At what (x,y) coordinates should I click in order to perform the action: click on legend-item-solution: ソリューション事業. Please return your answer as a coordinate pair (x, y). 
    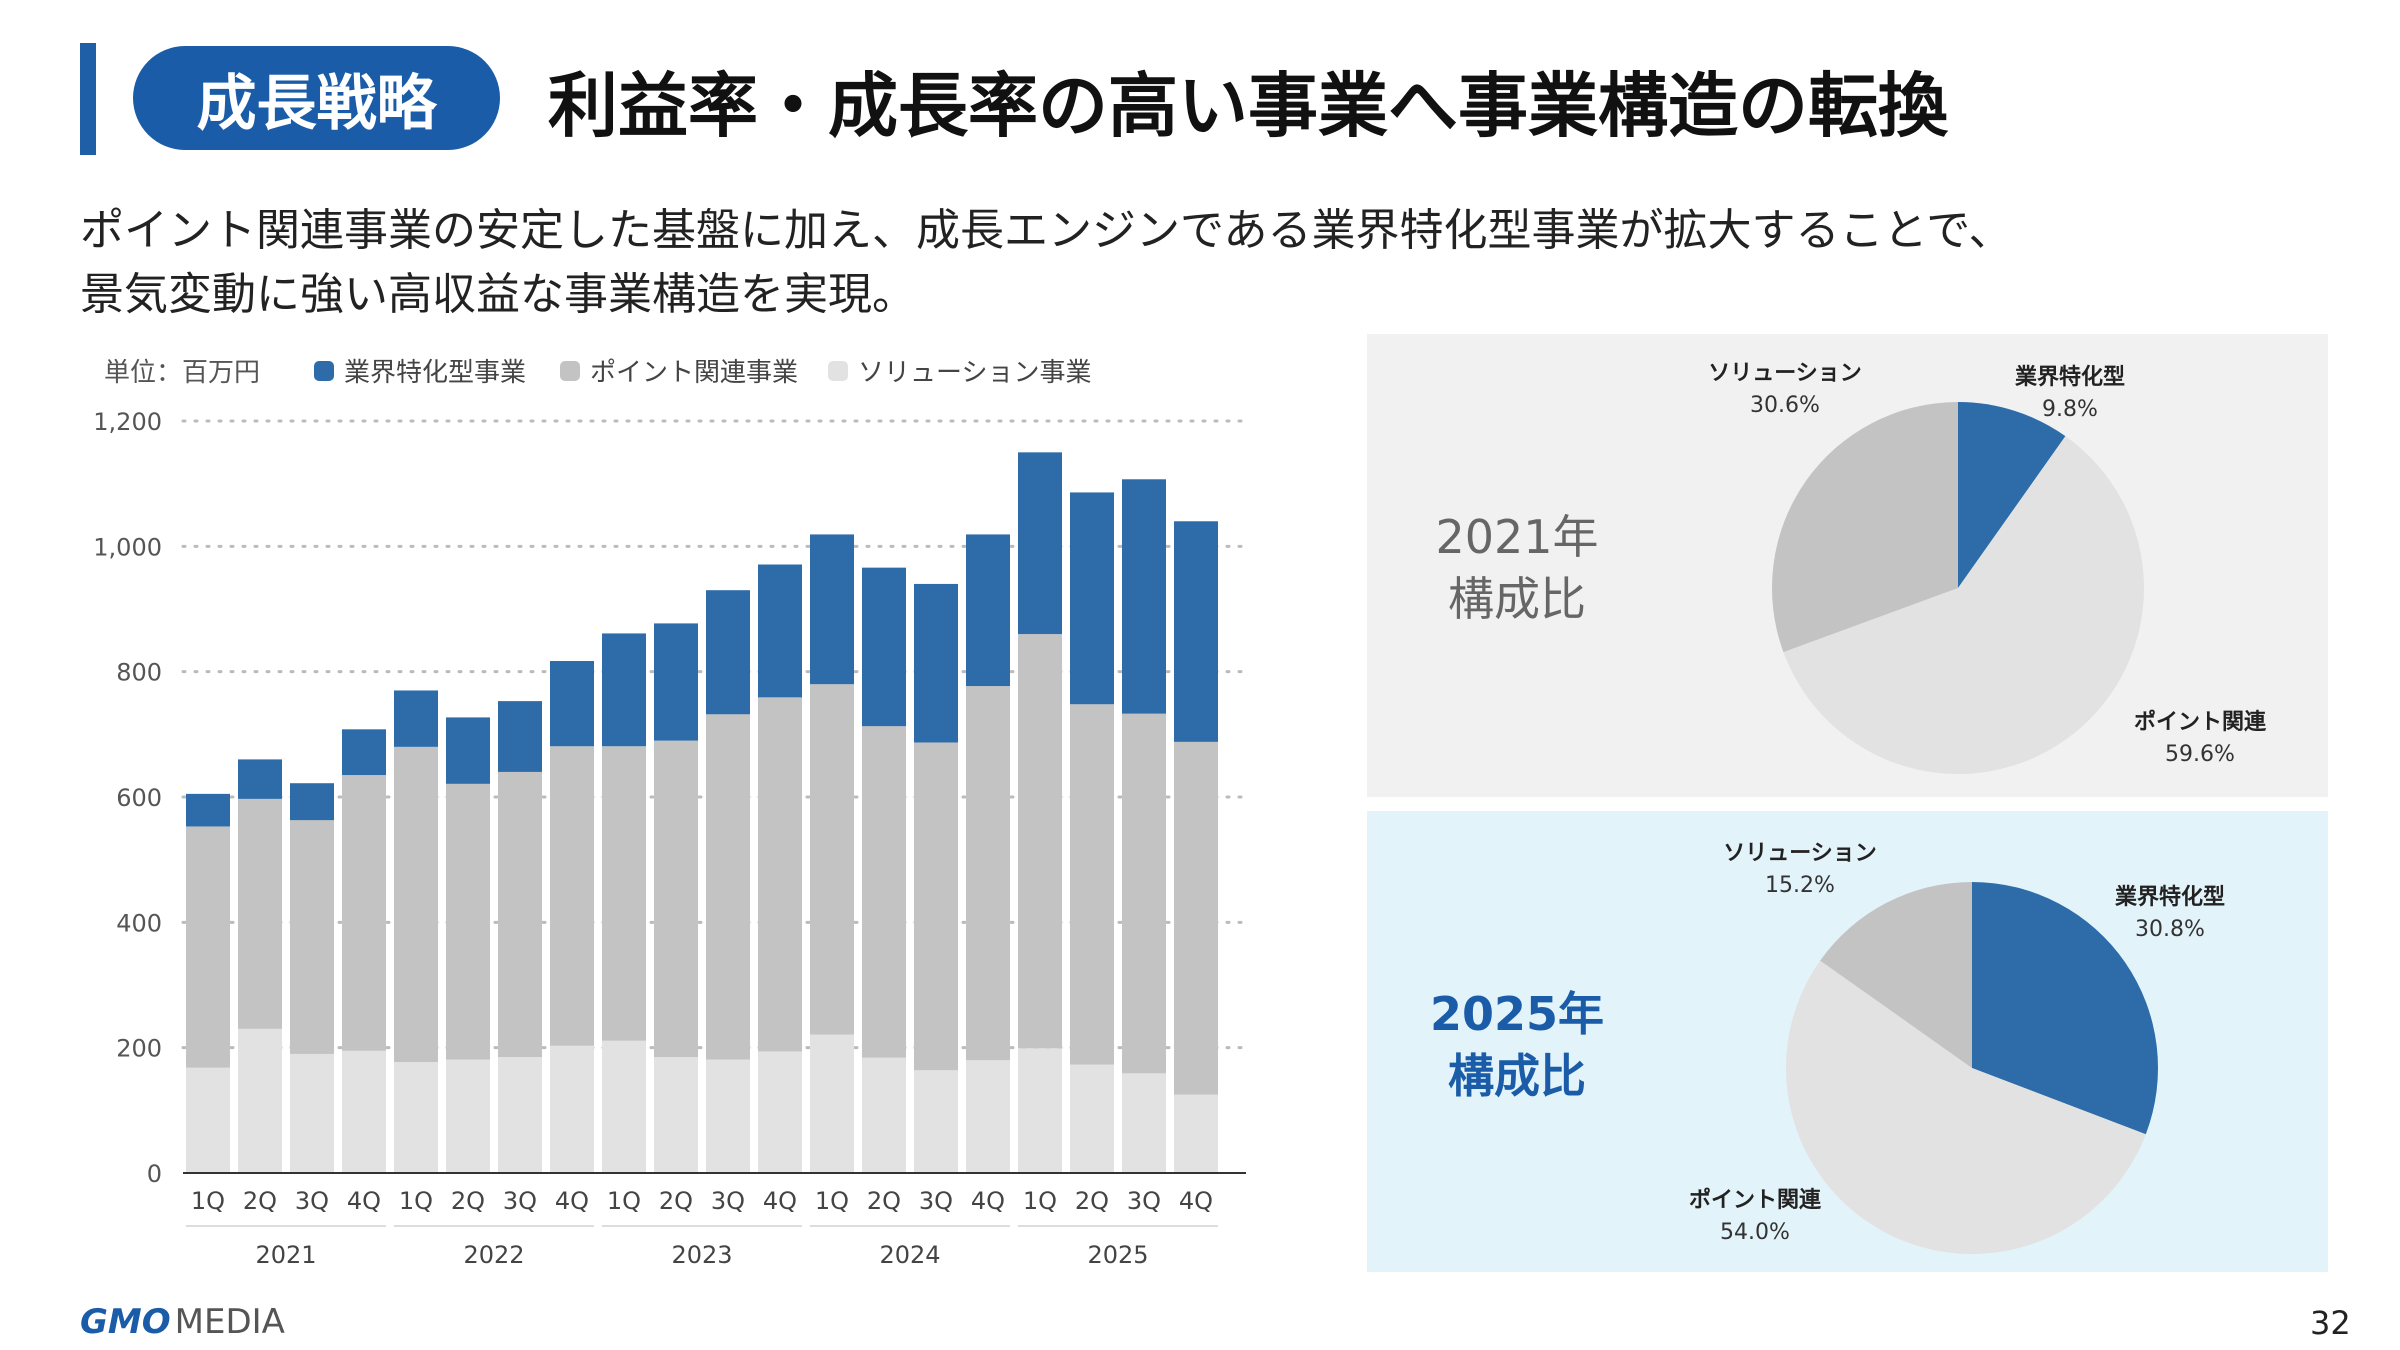
    Looking at the image, I should click on (959, 370).